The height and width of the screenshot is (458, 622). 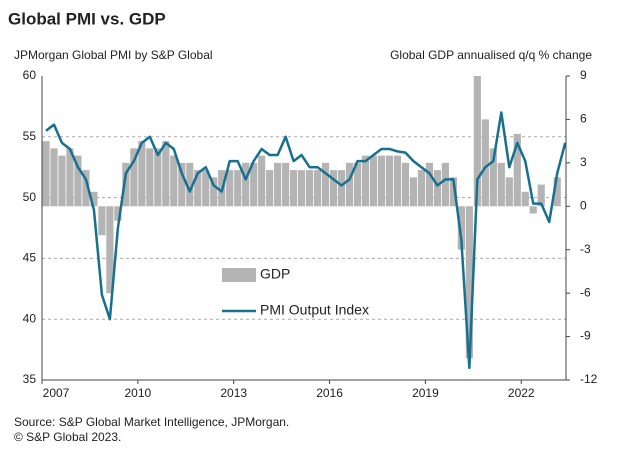 What do you see at coordinates (30, 379) in the screenshot?
I see `y-tick-label: 35` at bounding box center [30, 379].